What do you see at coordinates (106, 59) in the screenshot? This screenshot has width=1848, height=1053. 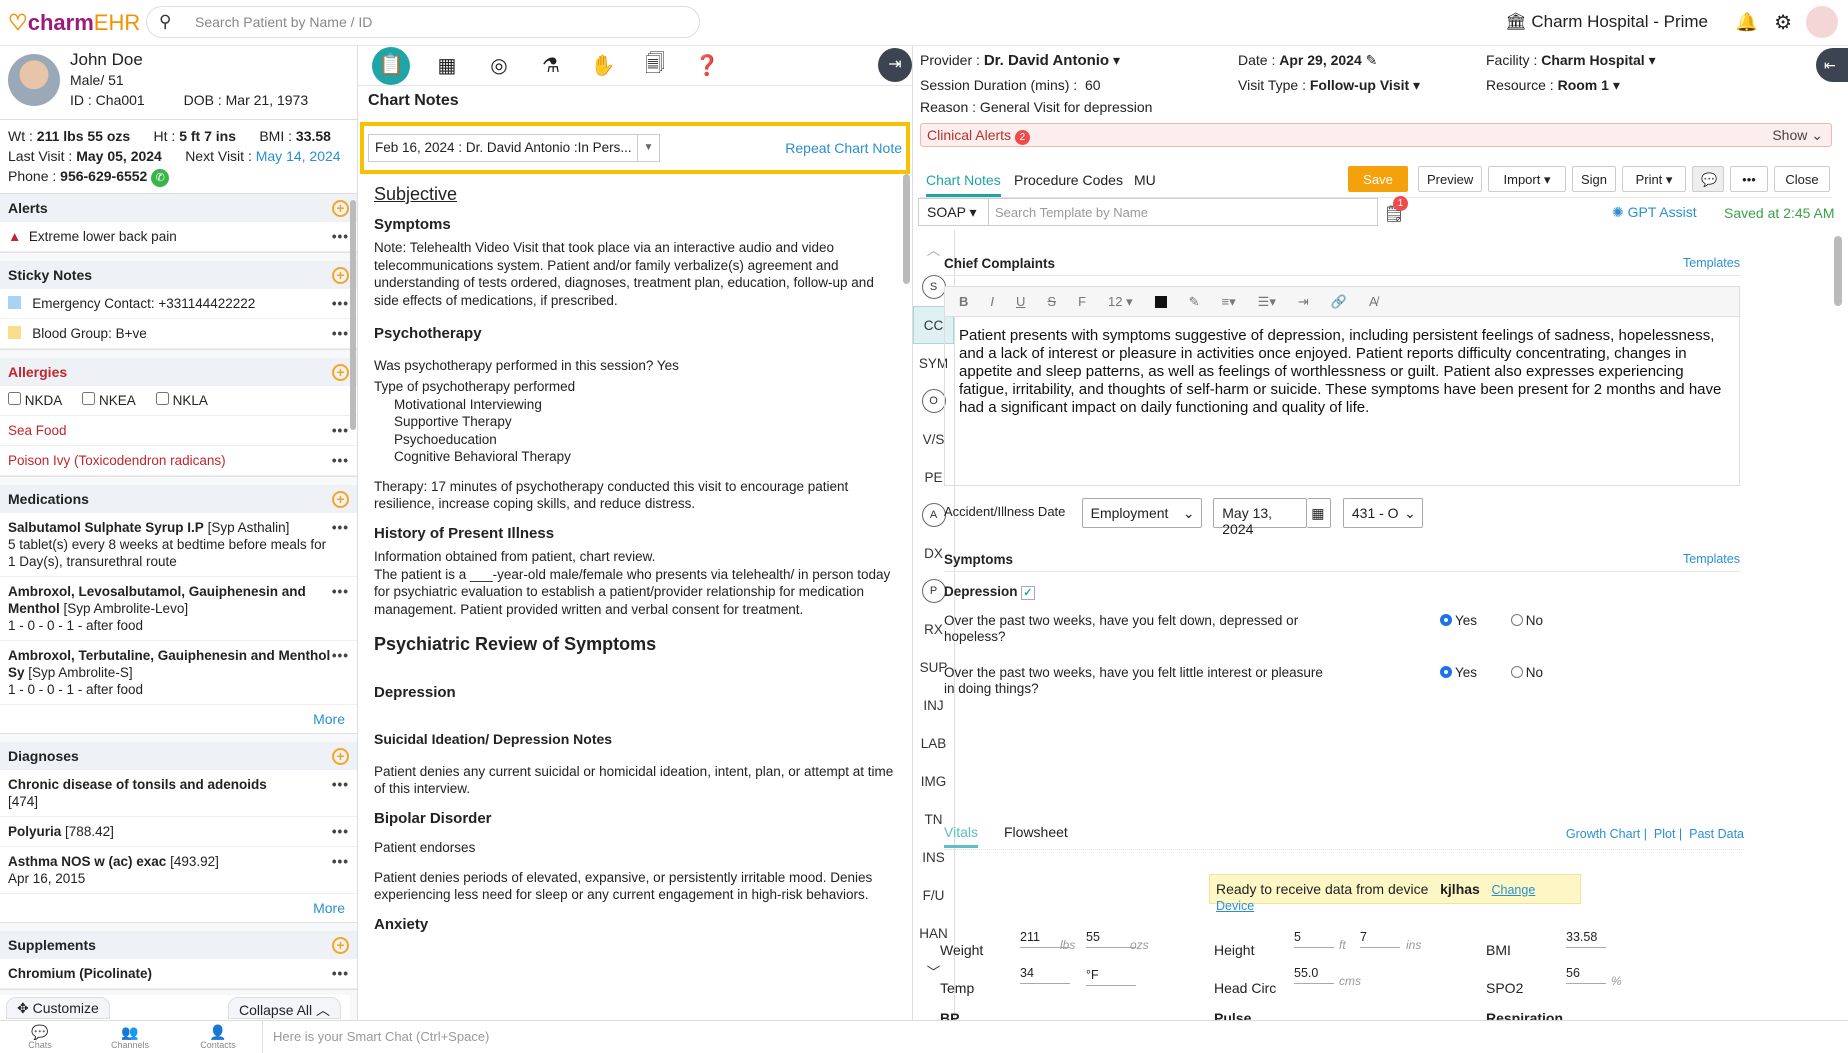 I see `patient-name: John Doe` at bounding box center [106, 59].